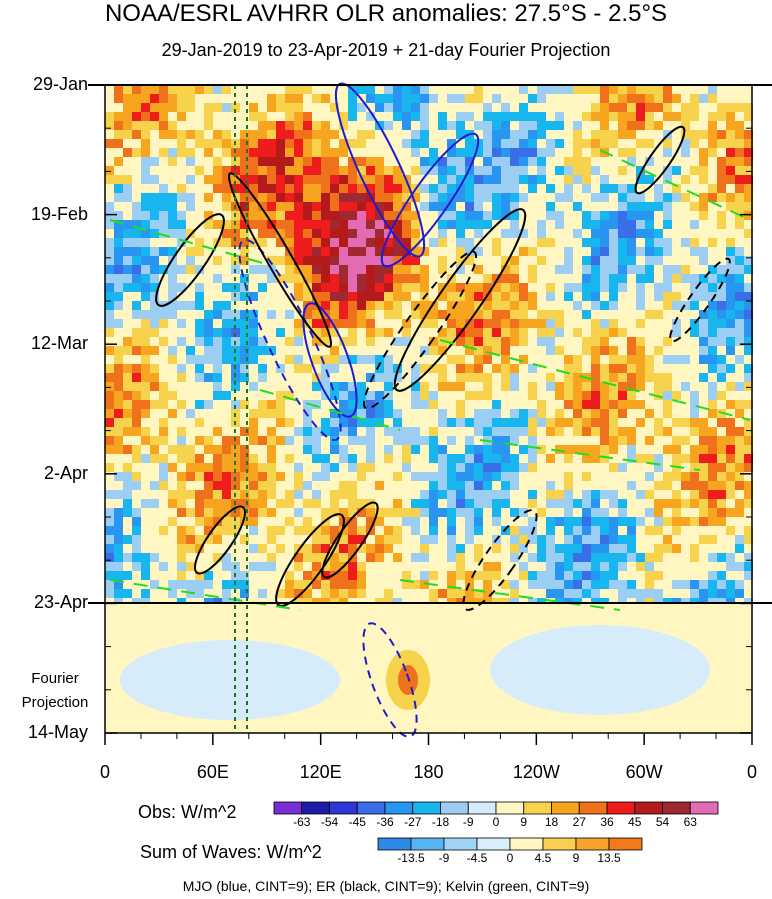 Image resolution: width=772 pixels, height=899 pixels. Describe the element at coordinates (104, 772) in the screenshot. I see `x-tick-label: 0` at that location.